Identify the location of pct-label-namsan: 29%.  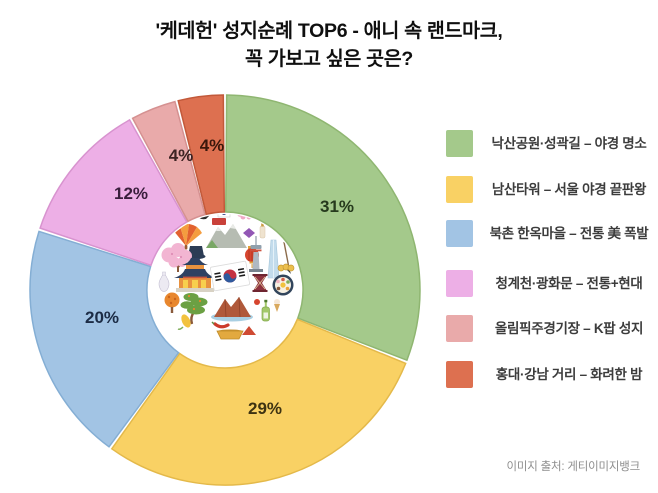
(265, 408).